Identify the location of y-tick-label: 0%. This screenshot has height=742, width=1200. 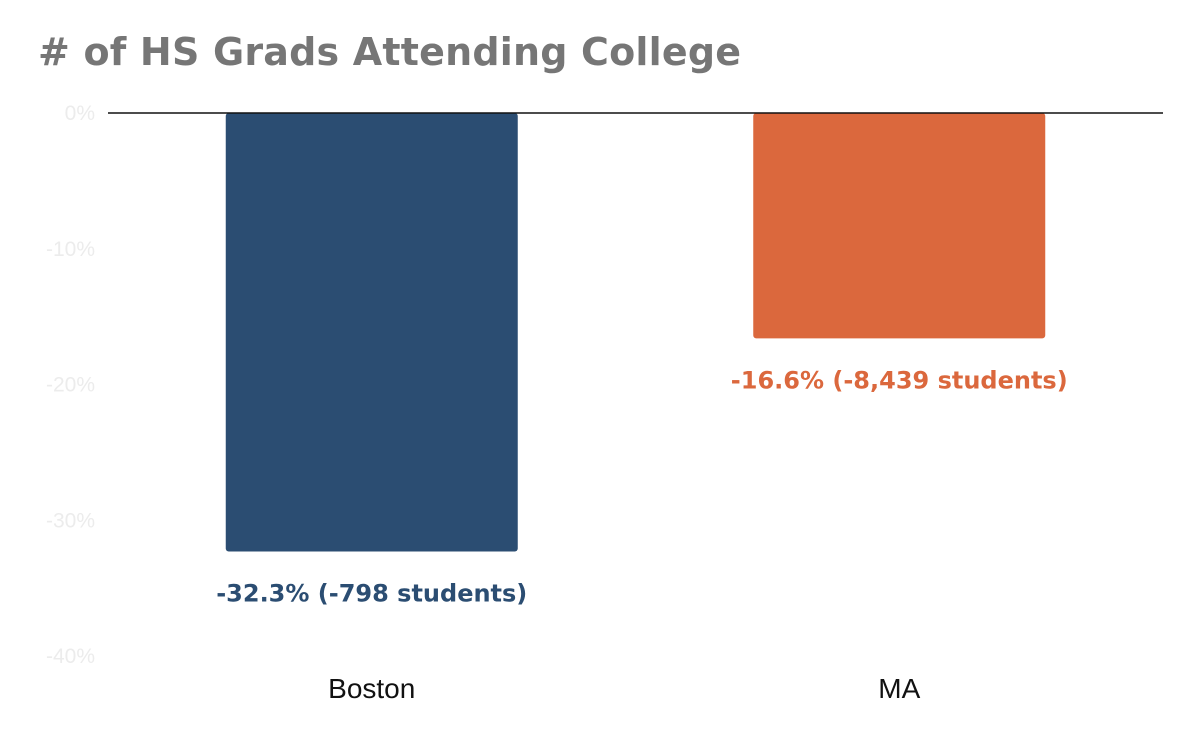
(80, 113).